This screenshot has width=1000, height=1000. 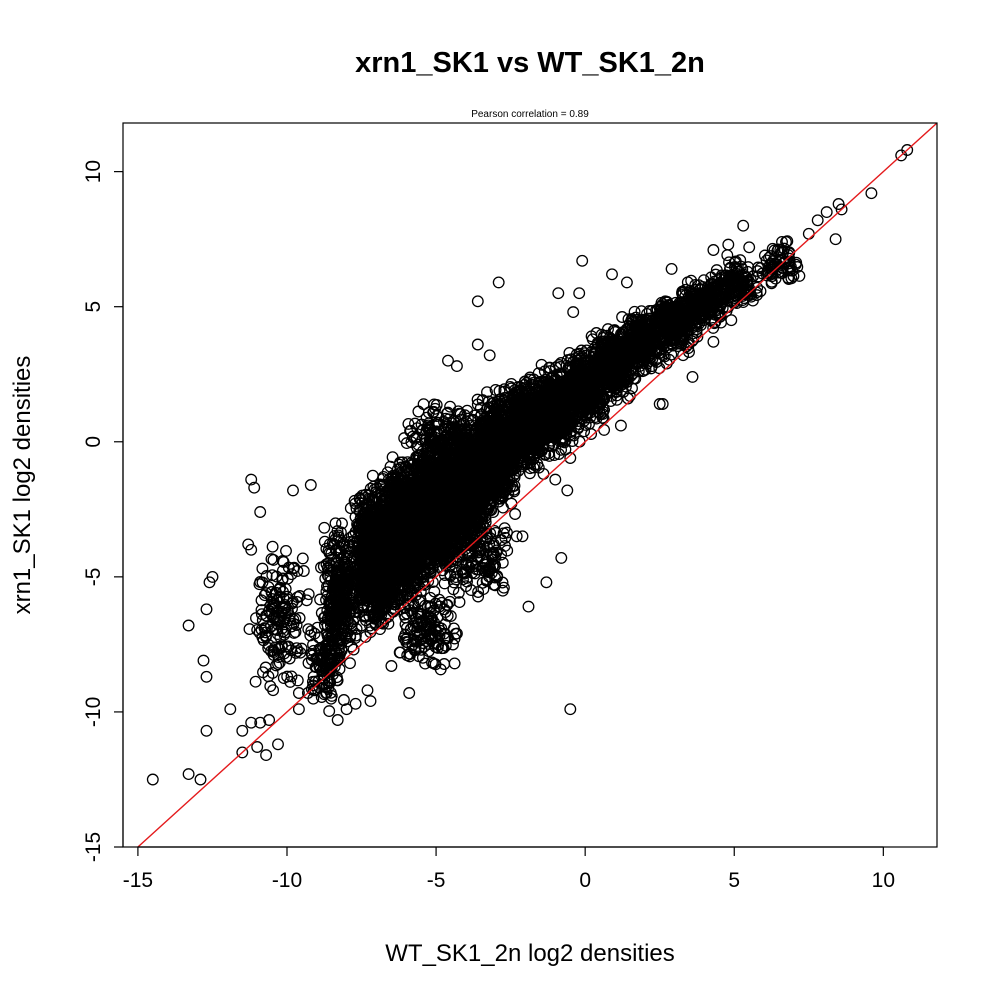 I want to click on chart-subtitle: Pearson correlation = 0.89, so click(x=530, y=114).